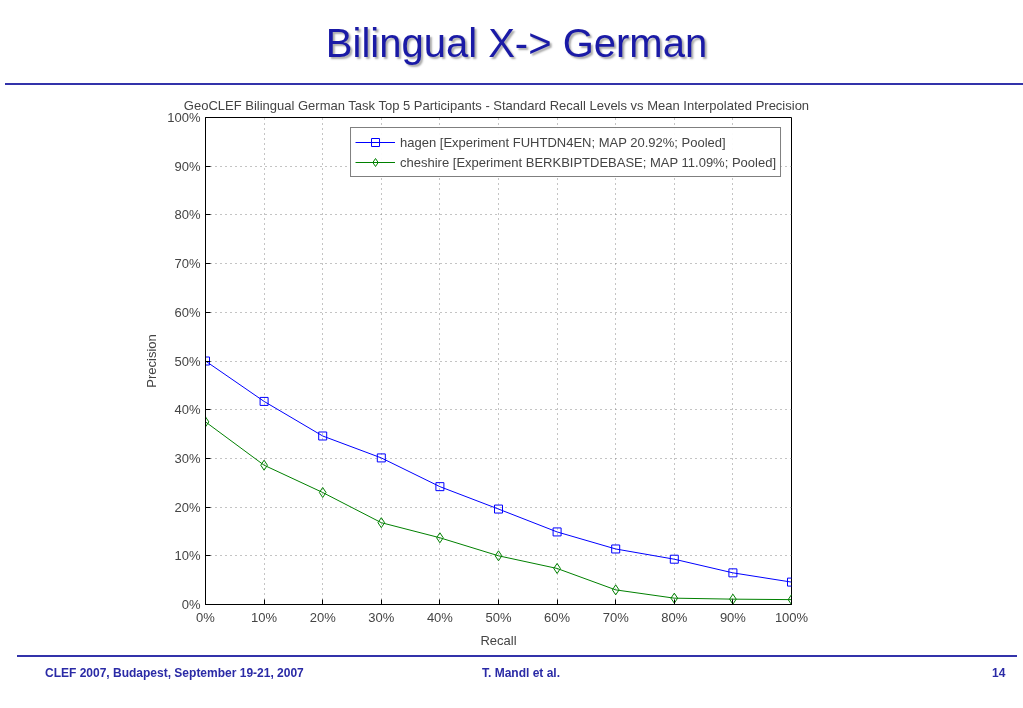 The height and width of the screenshot is (708, 1023). What do you see at coordinates (184, 117) in the screenshot?
I see `y-tick-label: 100%` at bounding box center [184, 117].